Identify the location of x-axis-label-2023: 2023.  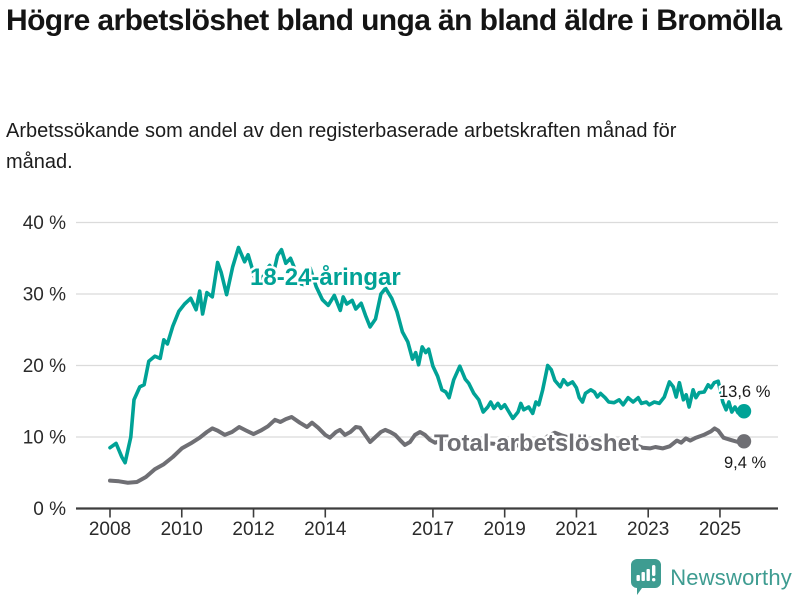
(648, 529).